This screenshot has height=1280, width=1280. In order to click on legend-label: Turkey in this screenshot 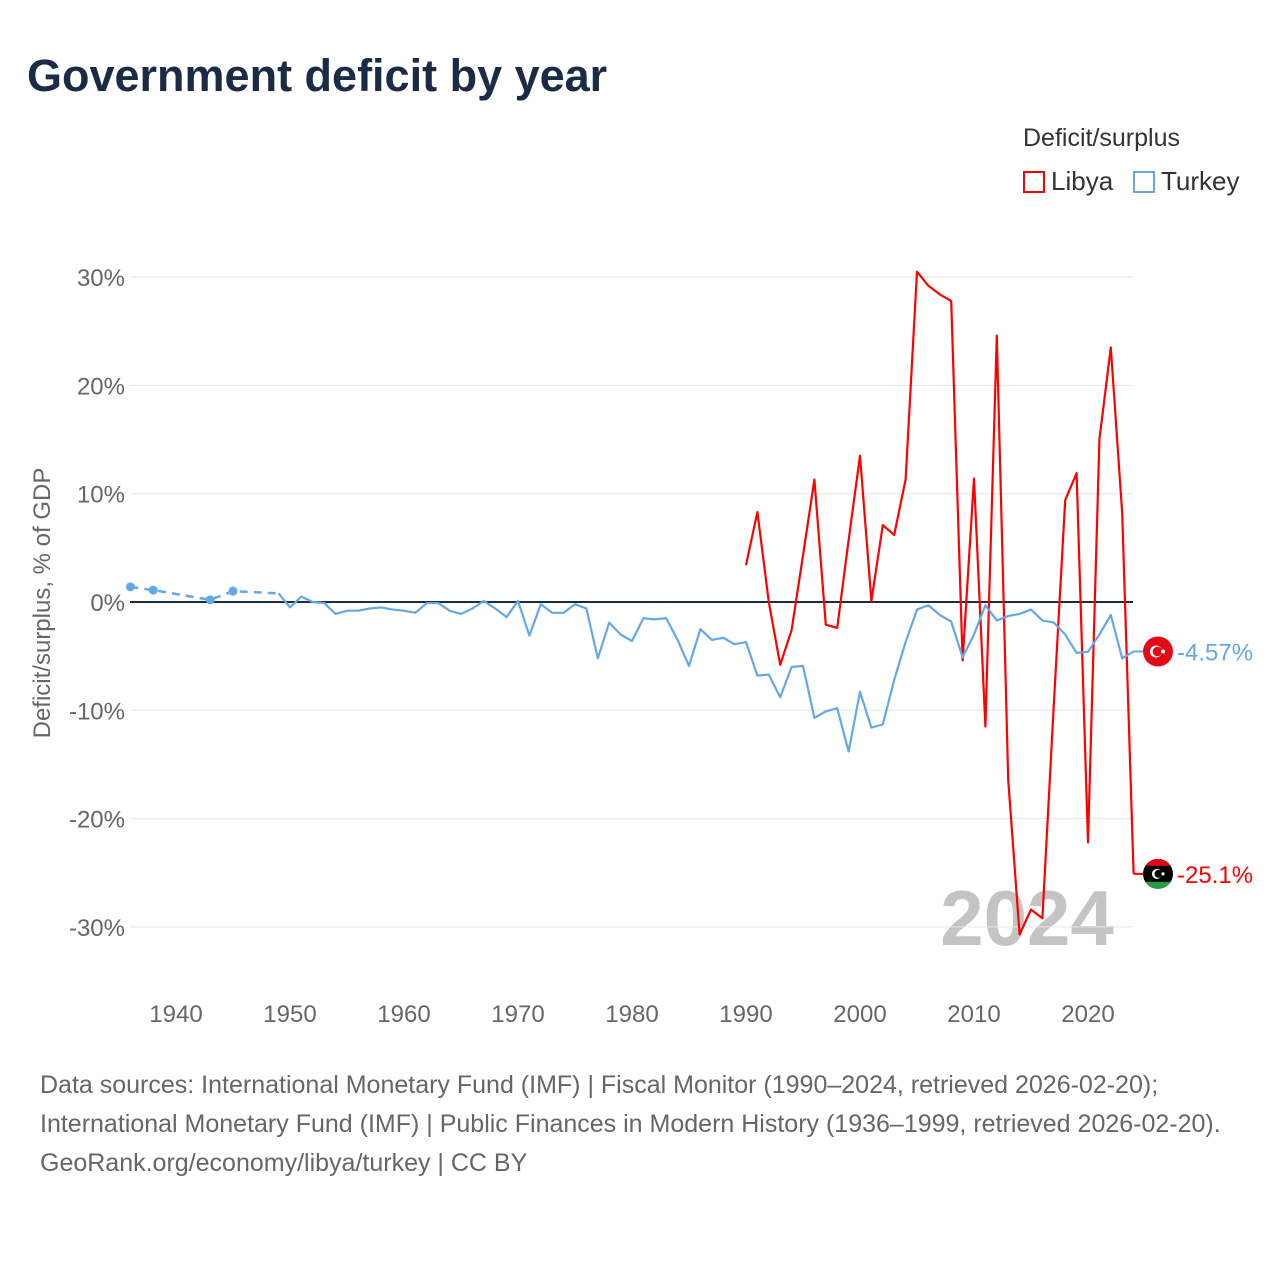, I will do `click(1200, 181)`.